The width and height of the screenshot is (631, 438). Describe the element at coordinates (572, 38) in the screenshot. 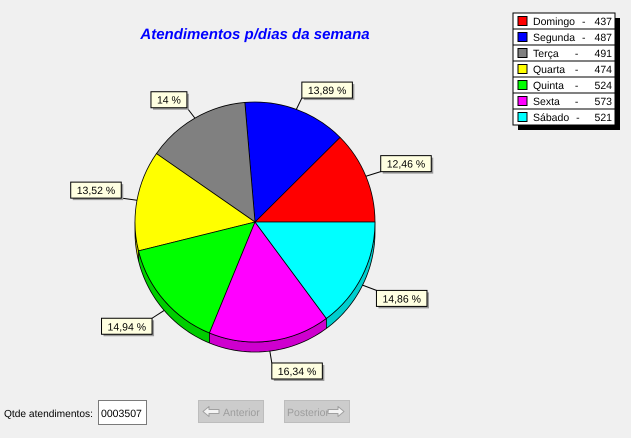

I see `legend-label: Segunda - 487` at that location.